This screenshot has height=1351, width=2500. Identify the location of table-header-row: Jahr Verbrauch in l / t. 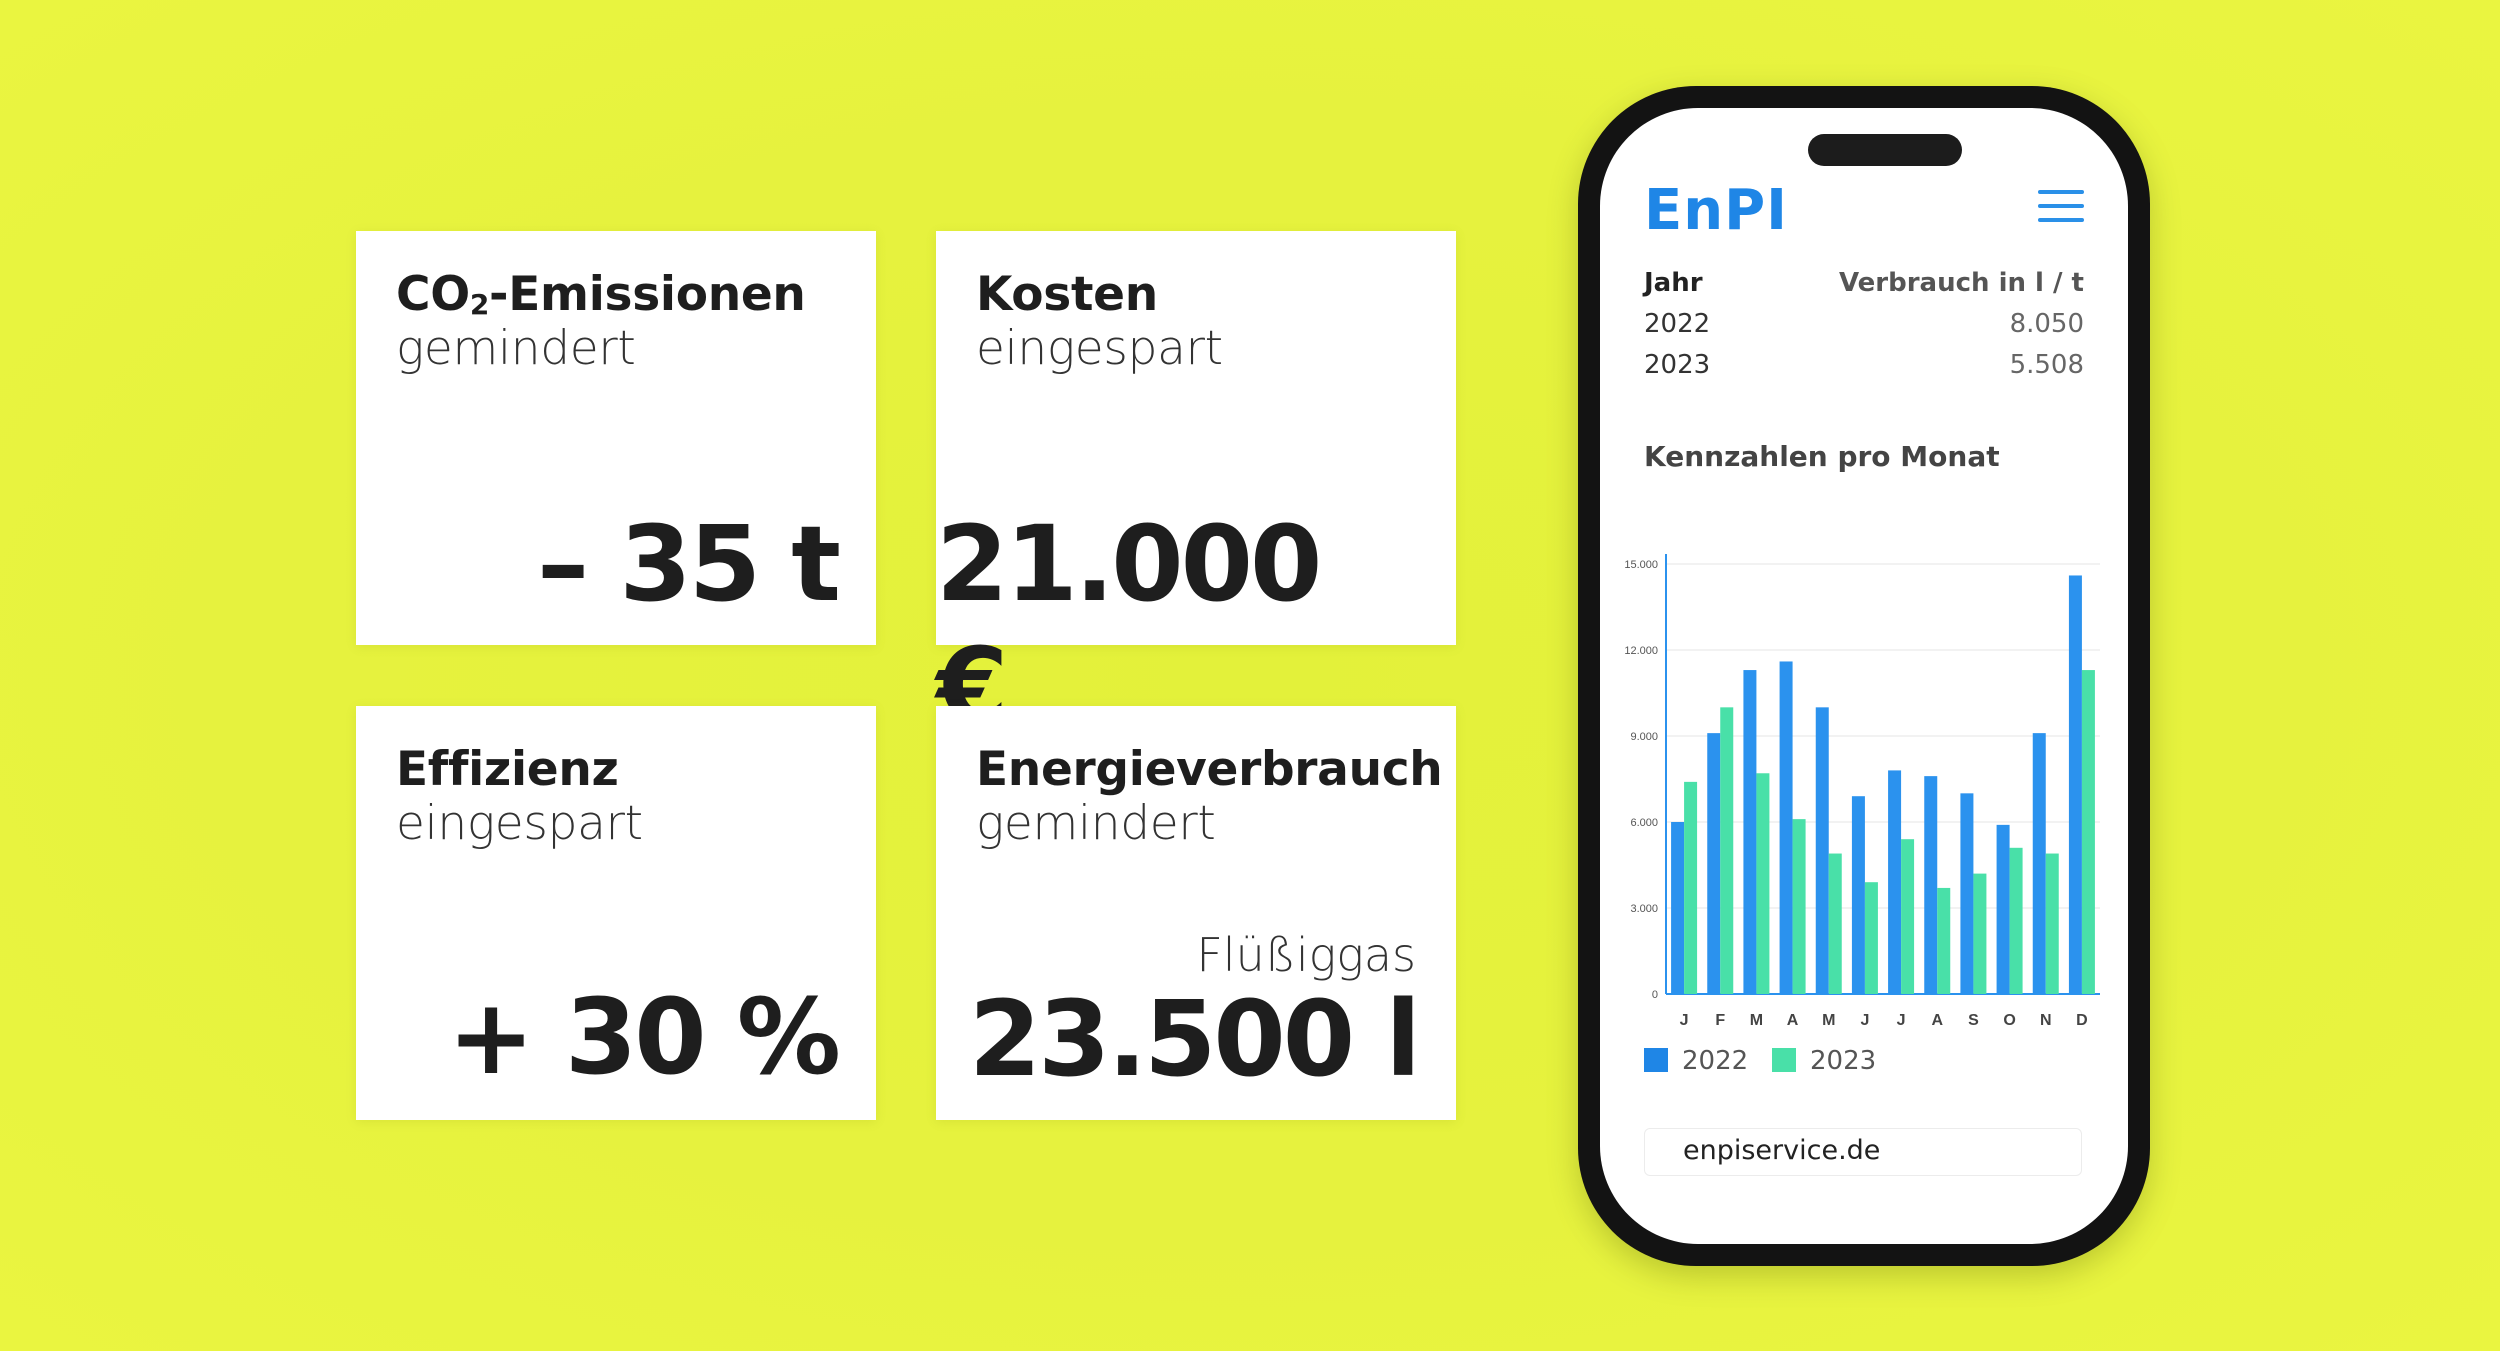
(1864, 288).